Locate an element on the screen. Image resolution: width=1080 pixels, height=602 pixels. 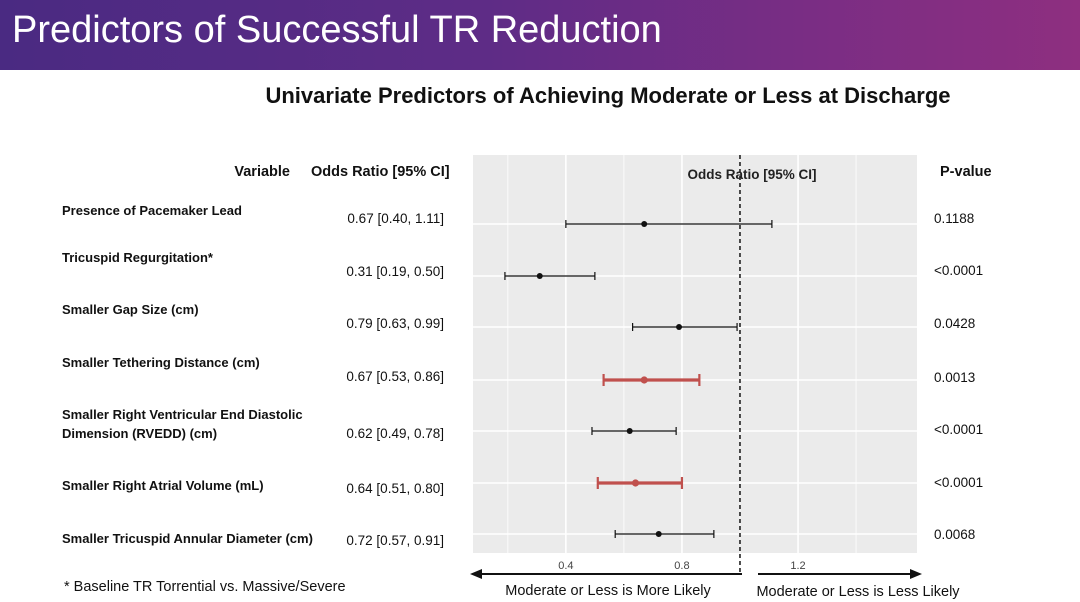
column-header-p-value: P-value is located at coordinates (966, 172).